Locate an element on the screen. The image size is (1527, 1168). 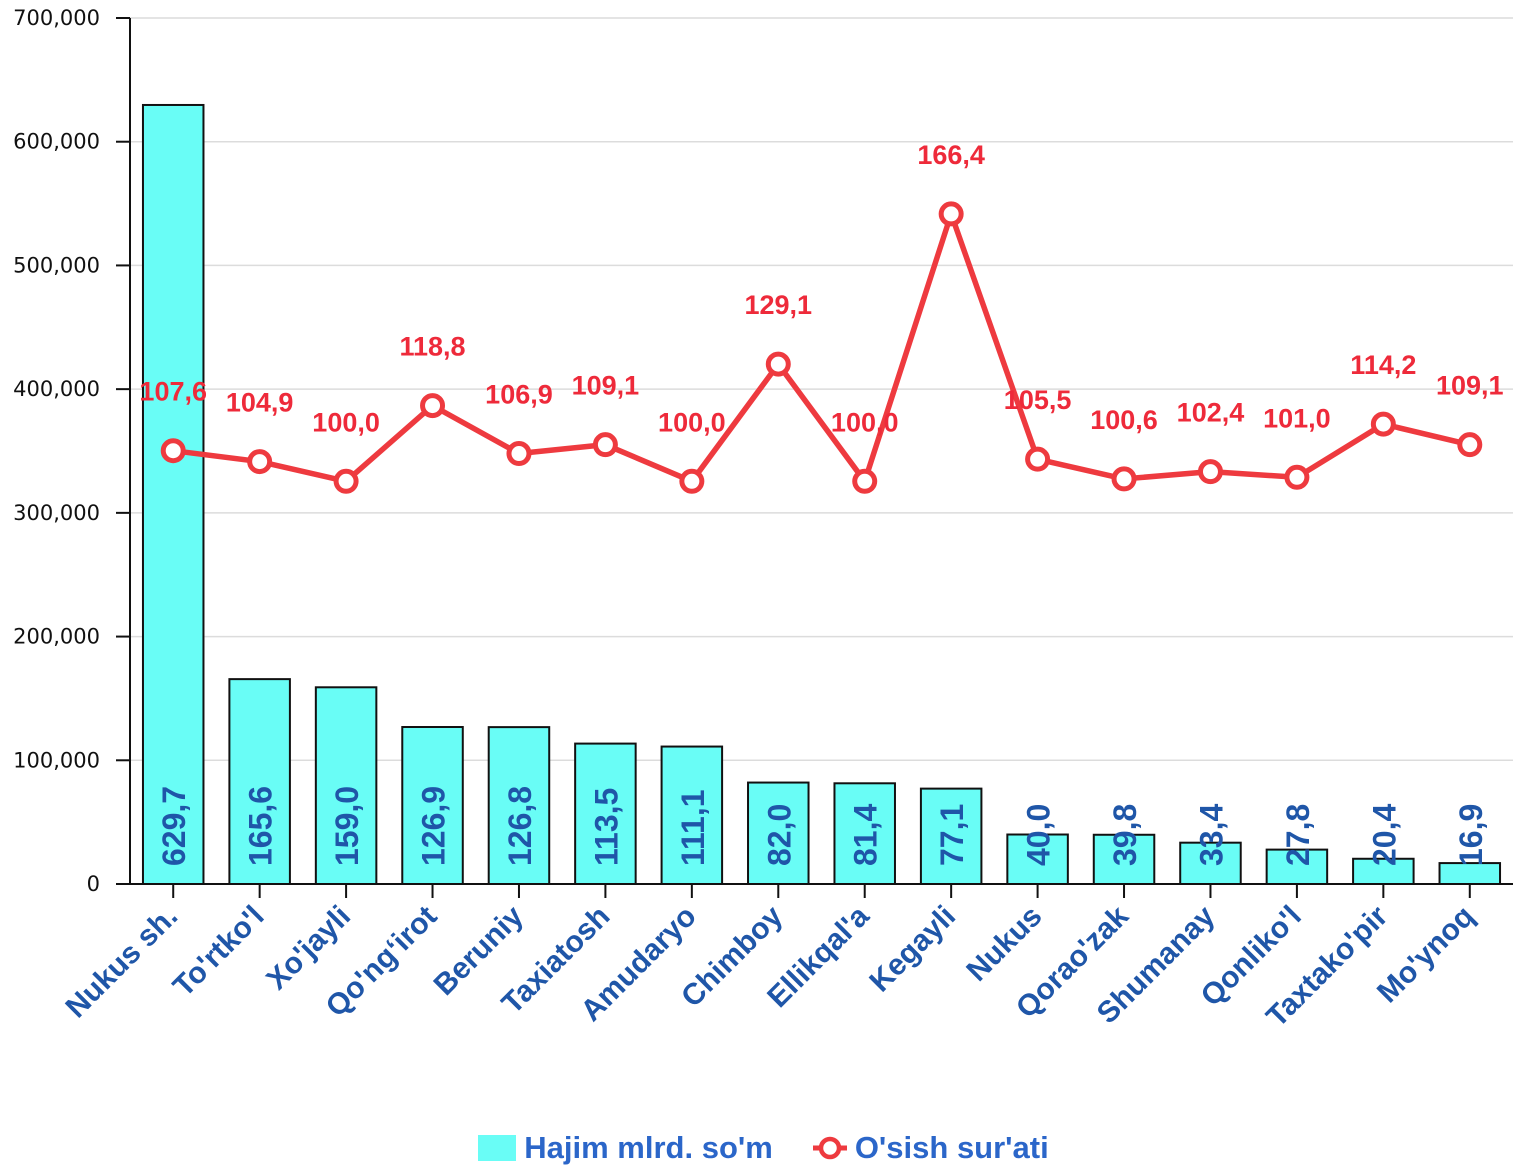
legend-item-line: O'sish sur'ati is located at coordinates (930, 1148).